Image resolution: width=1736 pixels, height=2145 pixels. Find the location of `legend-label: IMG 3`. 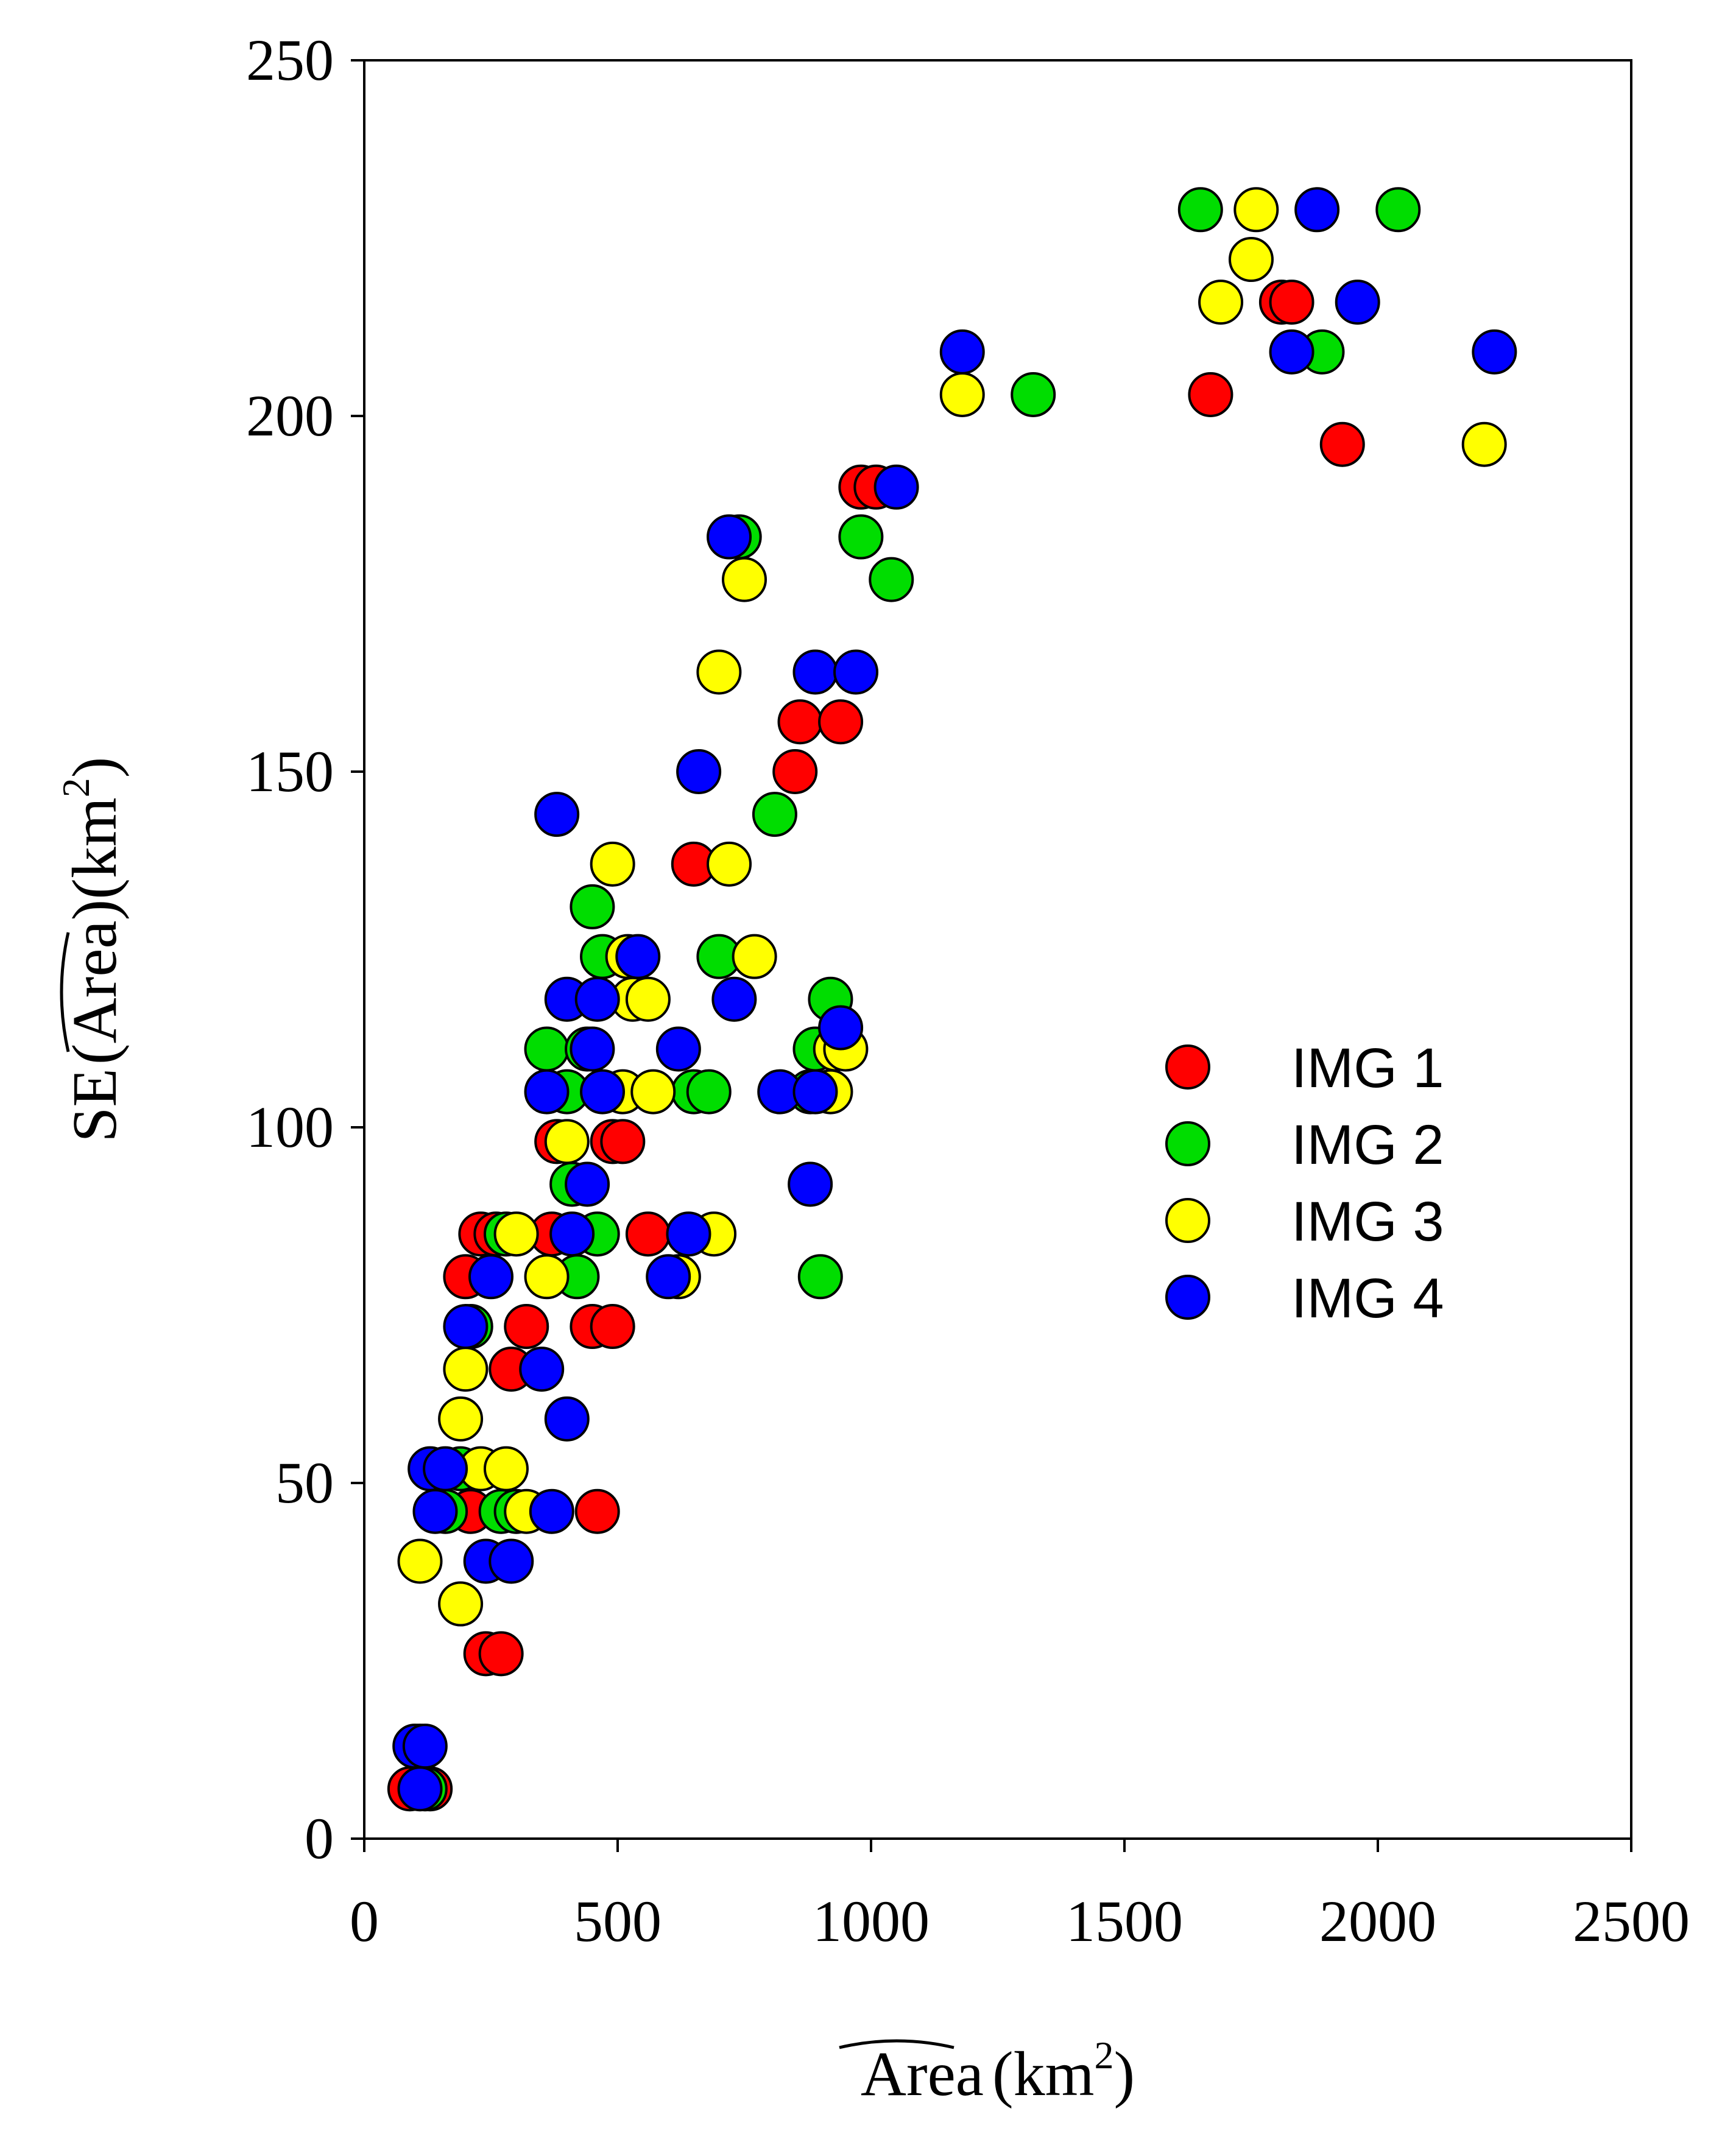

legend-label: IMG 3 is located at coordinates (1367, 1222).